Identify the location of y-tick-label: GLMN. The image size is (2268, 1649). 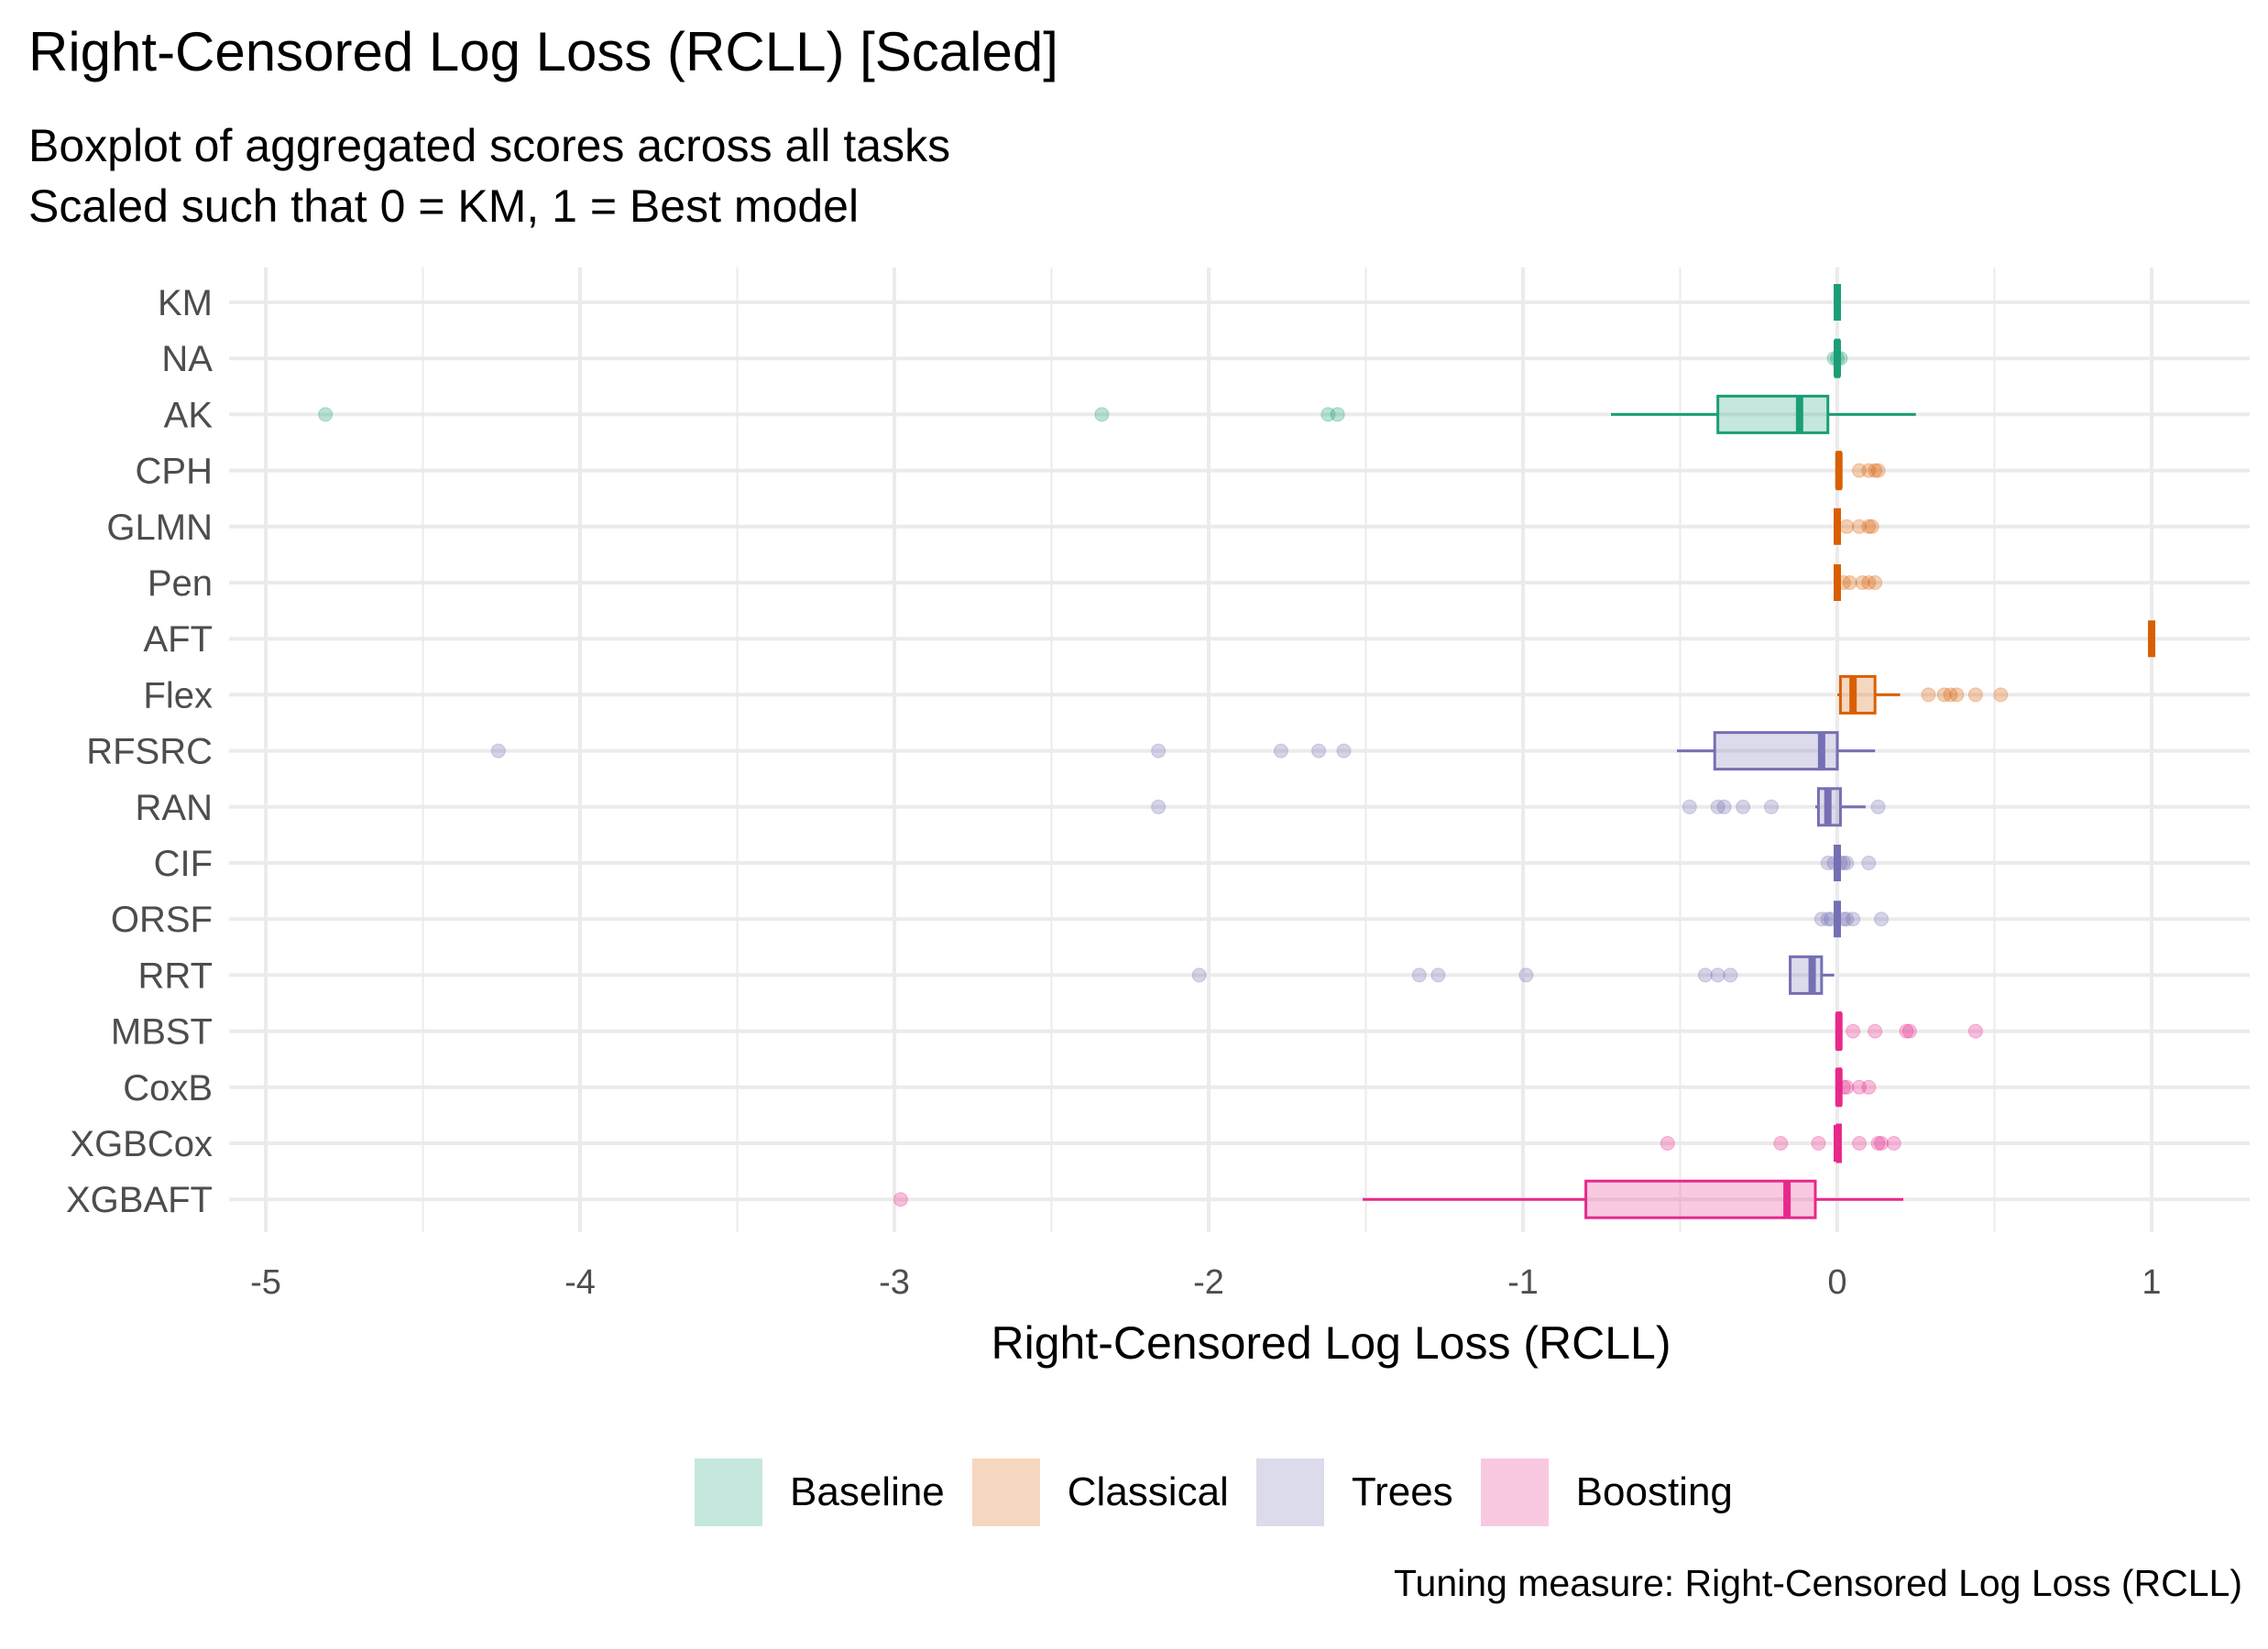
(159, 528).